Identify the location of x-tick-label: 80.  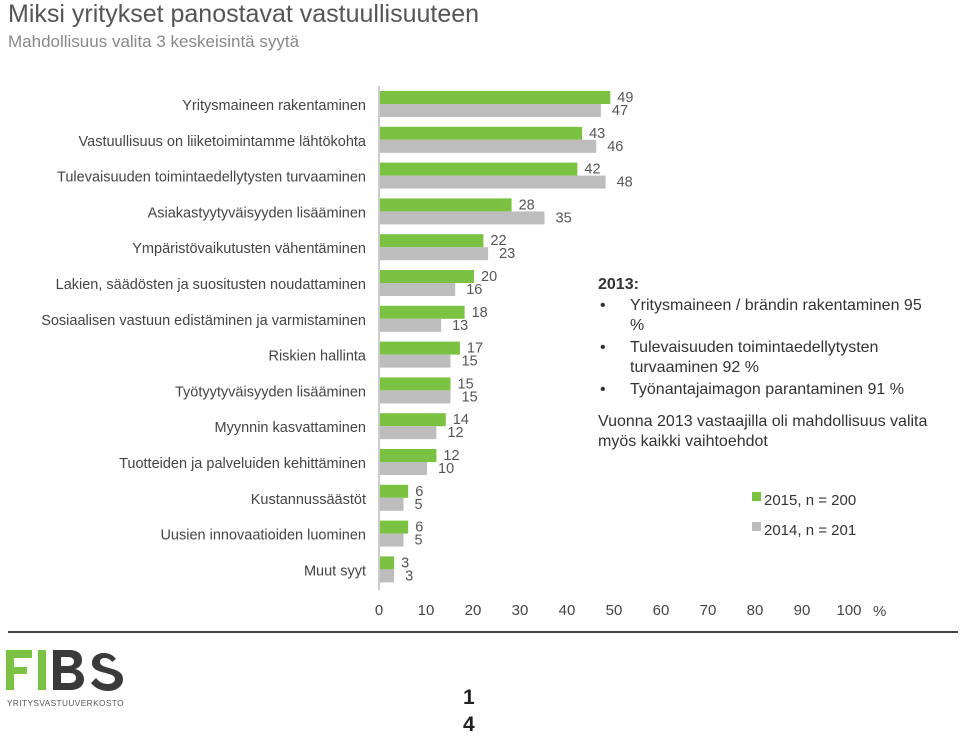
(755, 610).